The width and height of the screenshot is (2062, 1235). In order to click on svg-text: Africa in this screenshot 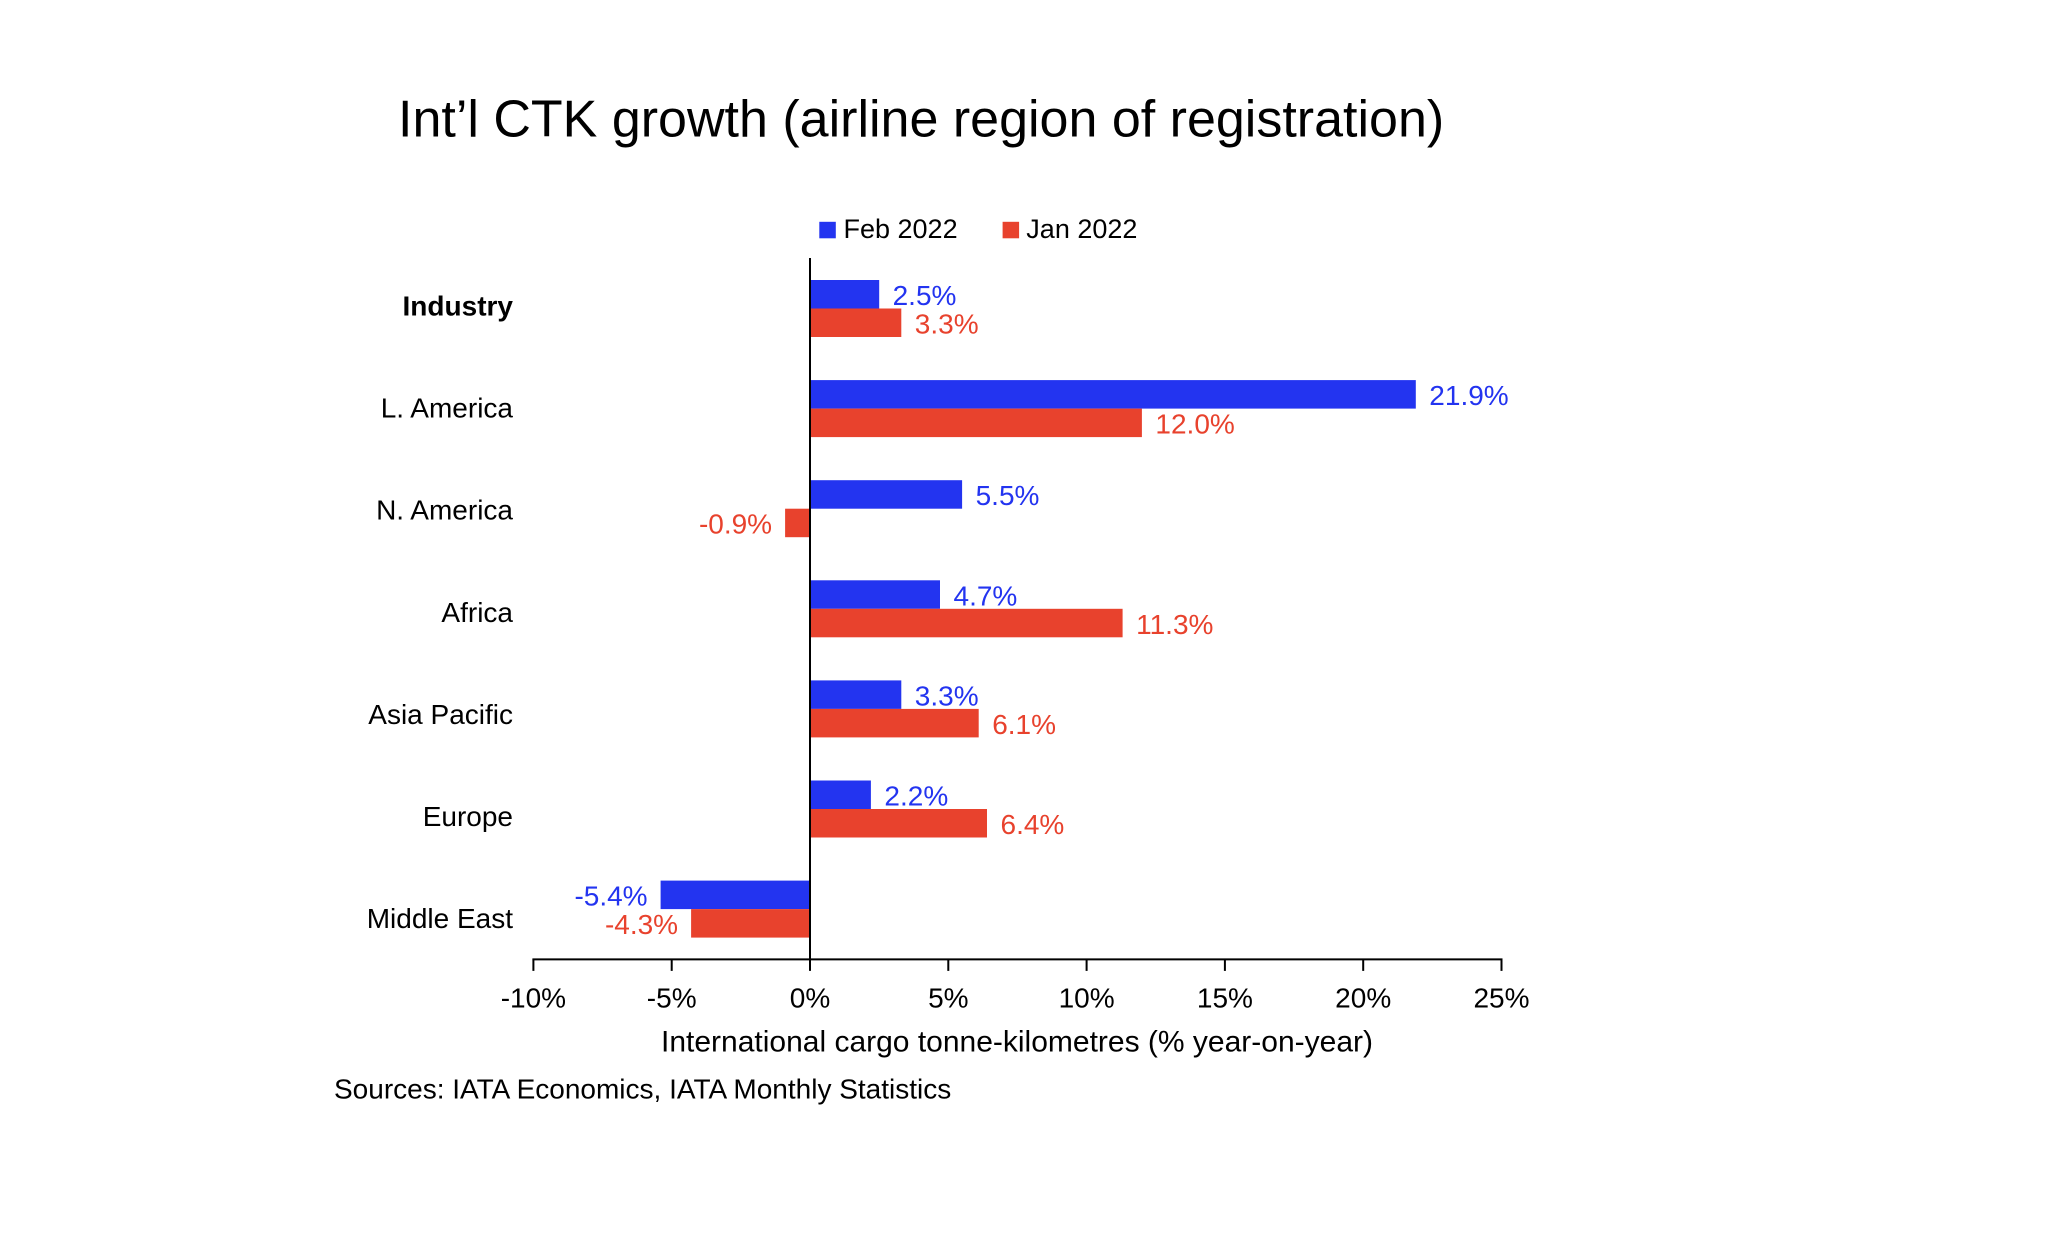, I will do `click(477, 612)`.